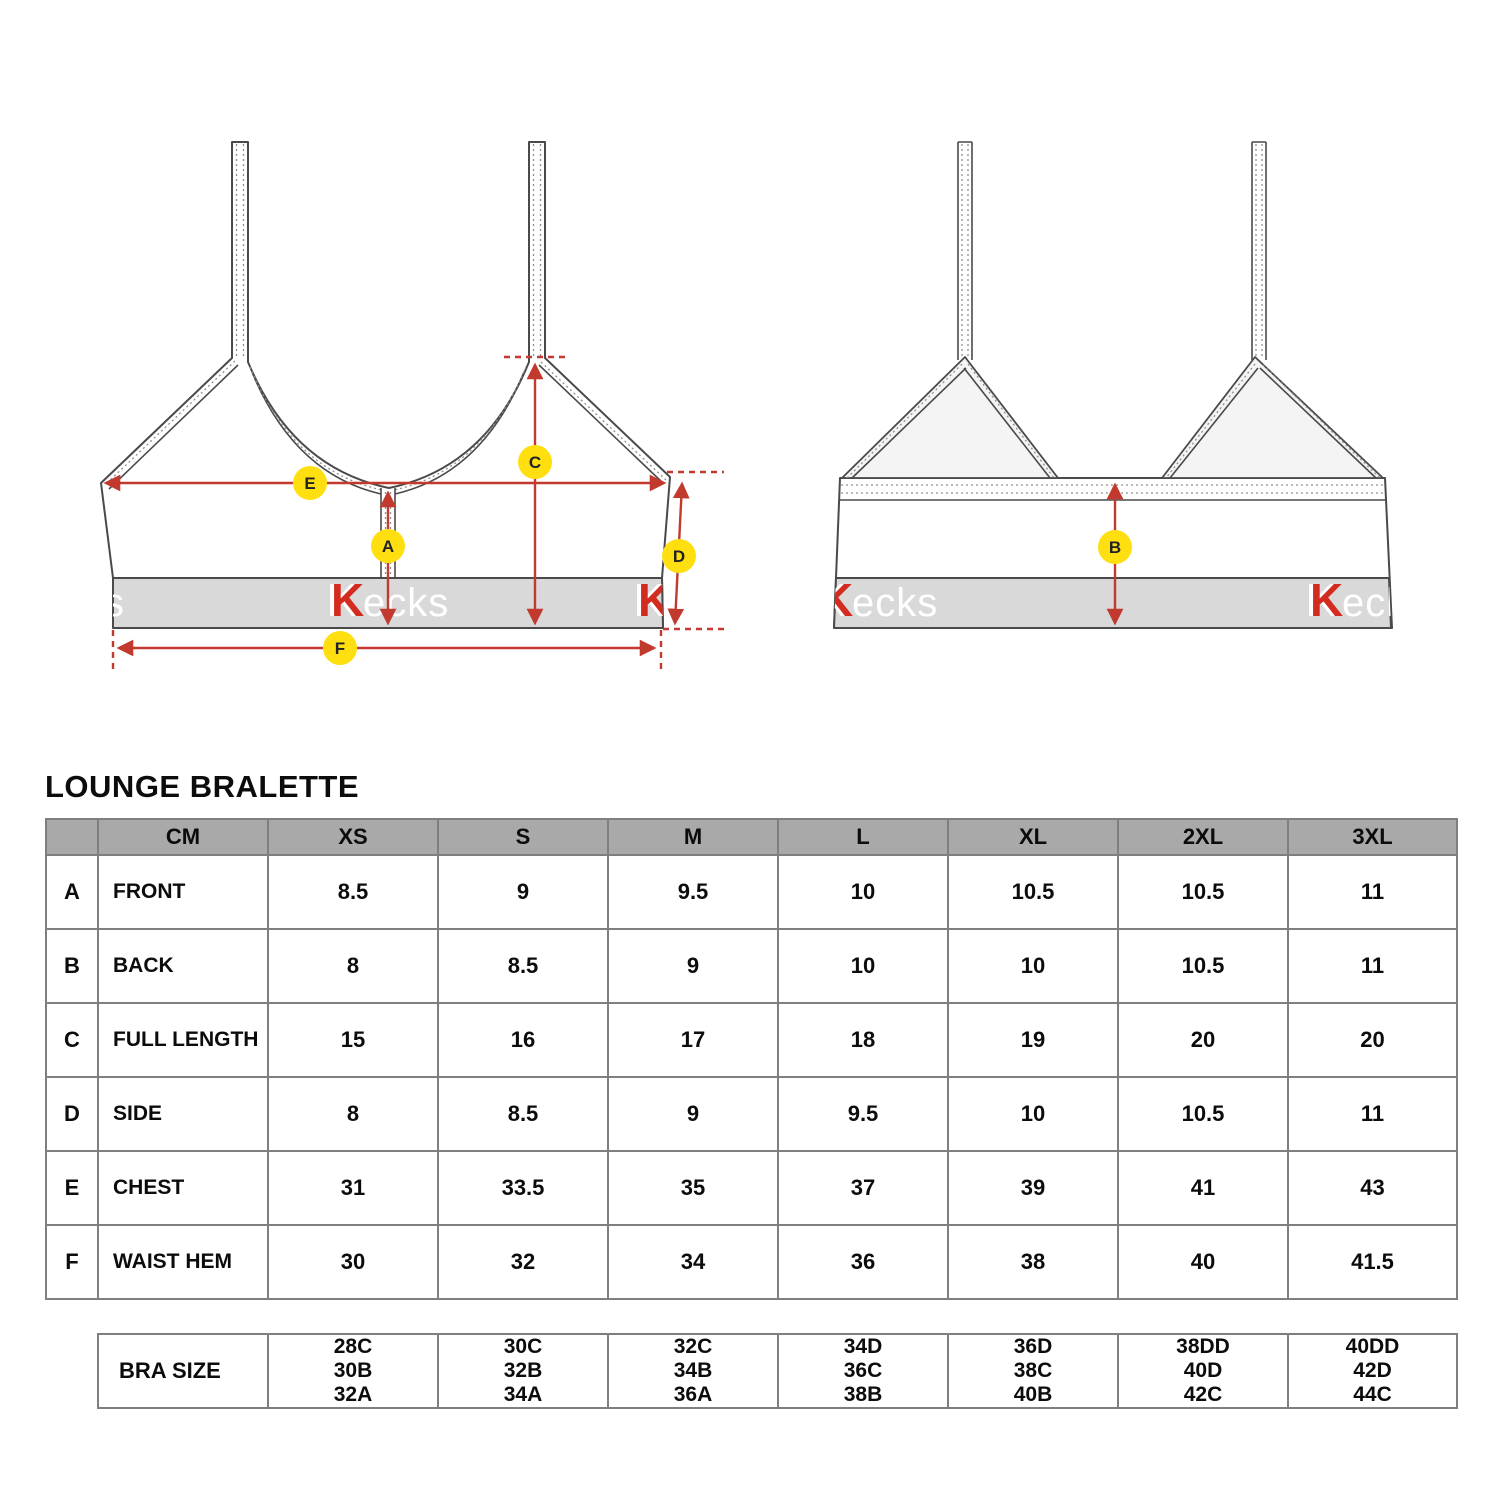 This screenshot has width=1500, height=1500. I want to click on size-cell: 34, so click(693, 1262).